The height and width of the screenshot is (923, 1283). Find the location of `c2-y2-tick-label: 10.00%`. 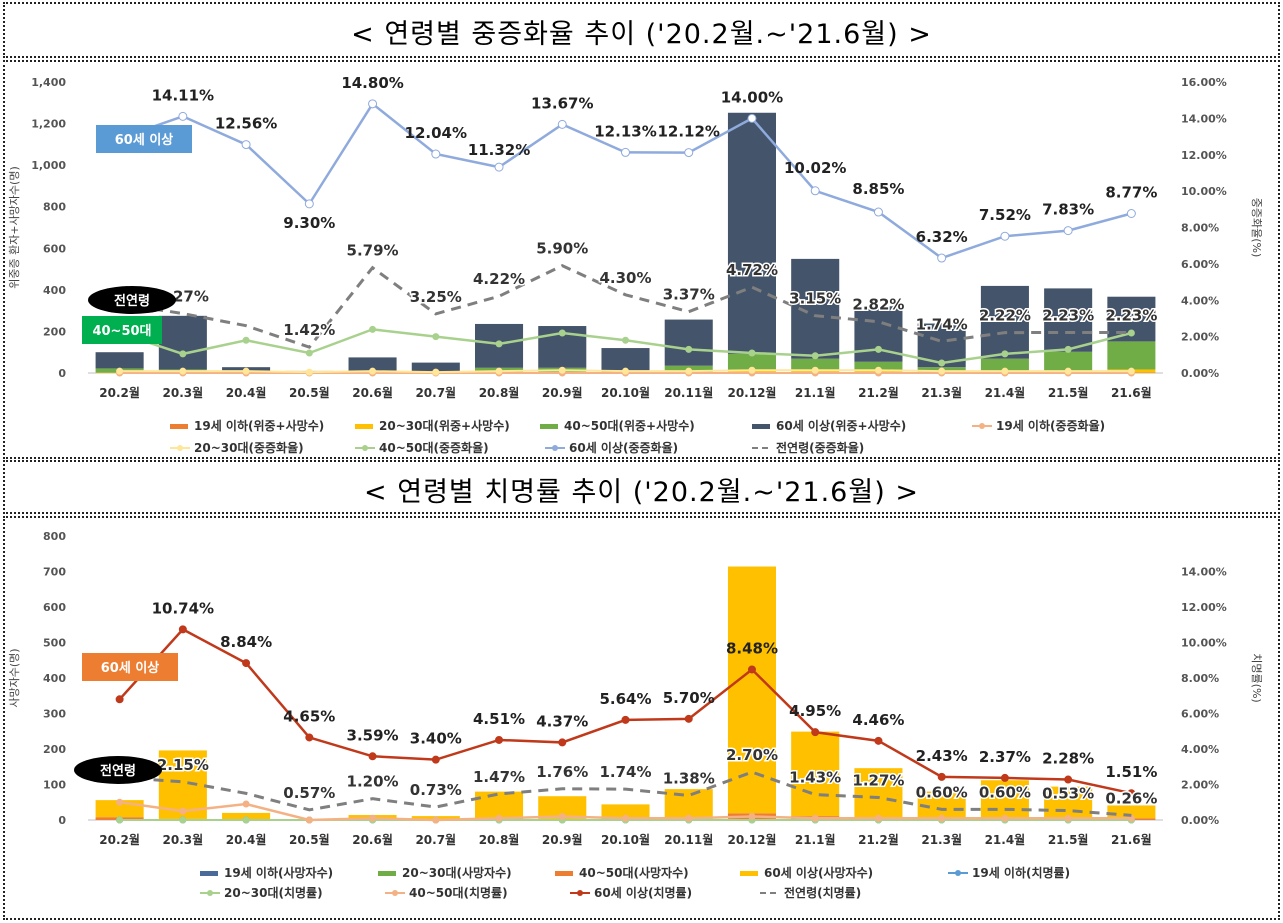

c2-y2-tick-label: 10.00% is located at coordinates (1204, 643).